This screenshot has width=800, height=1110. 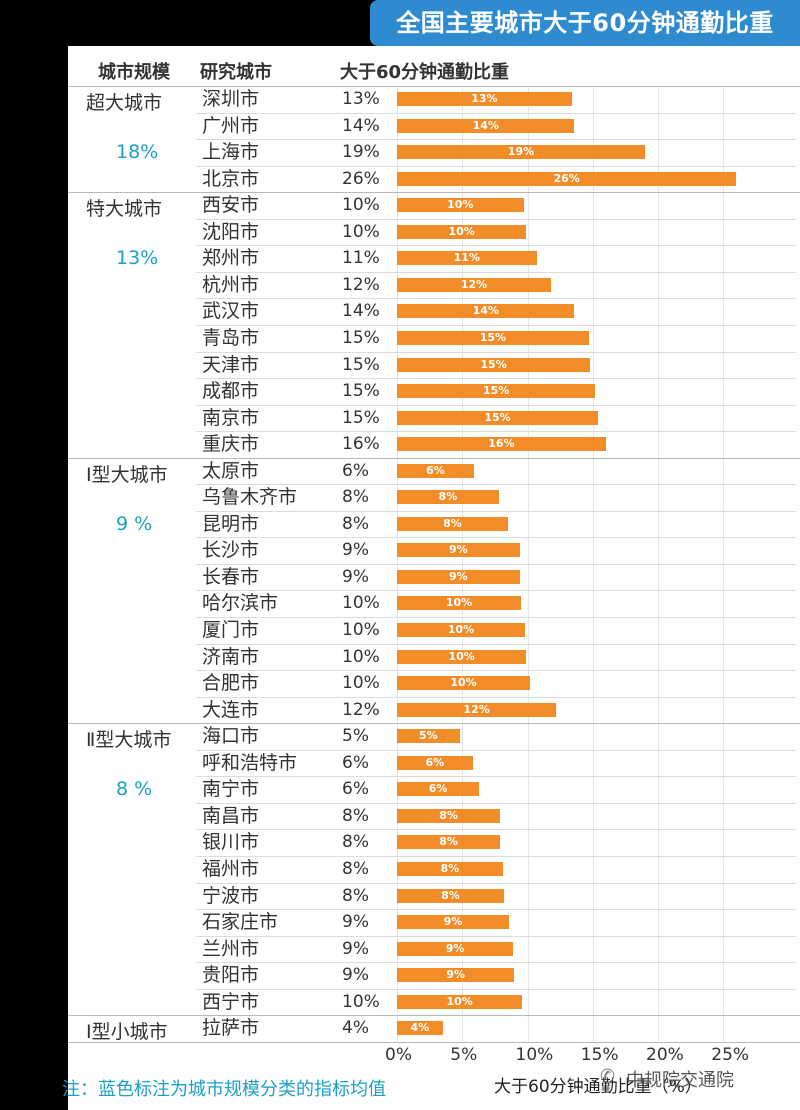 What do you see at coordinates (231, 895) in the screenshot?
I see `city-name: 宁波市` at bounding box center [231, 895].